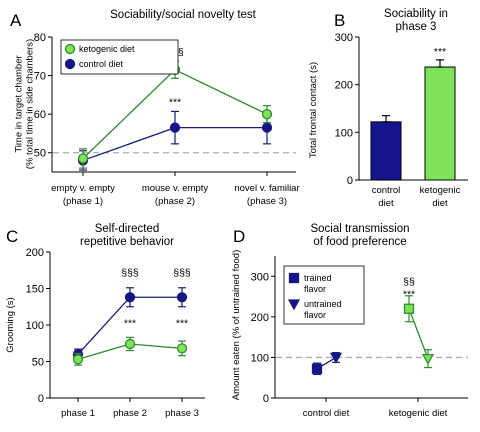 The width and height of the screenshot is (480, 432). What do you see at coordinates (336, 358) in the screenshot?
I see `data-point-control-untrained` at bounding box center [336, 358].